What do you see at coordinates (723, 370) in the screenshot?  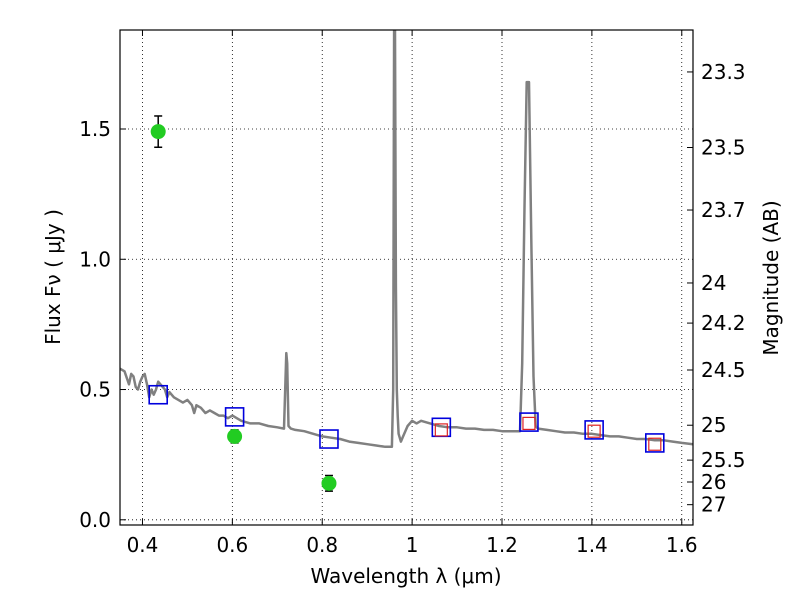 I see `y2-tick-label: 24.5` at bounding box center [723, 370].